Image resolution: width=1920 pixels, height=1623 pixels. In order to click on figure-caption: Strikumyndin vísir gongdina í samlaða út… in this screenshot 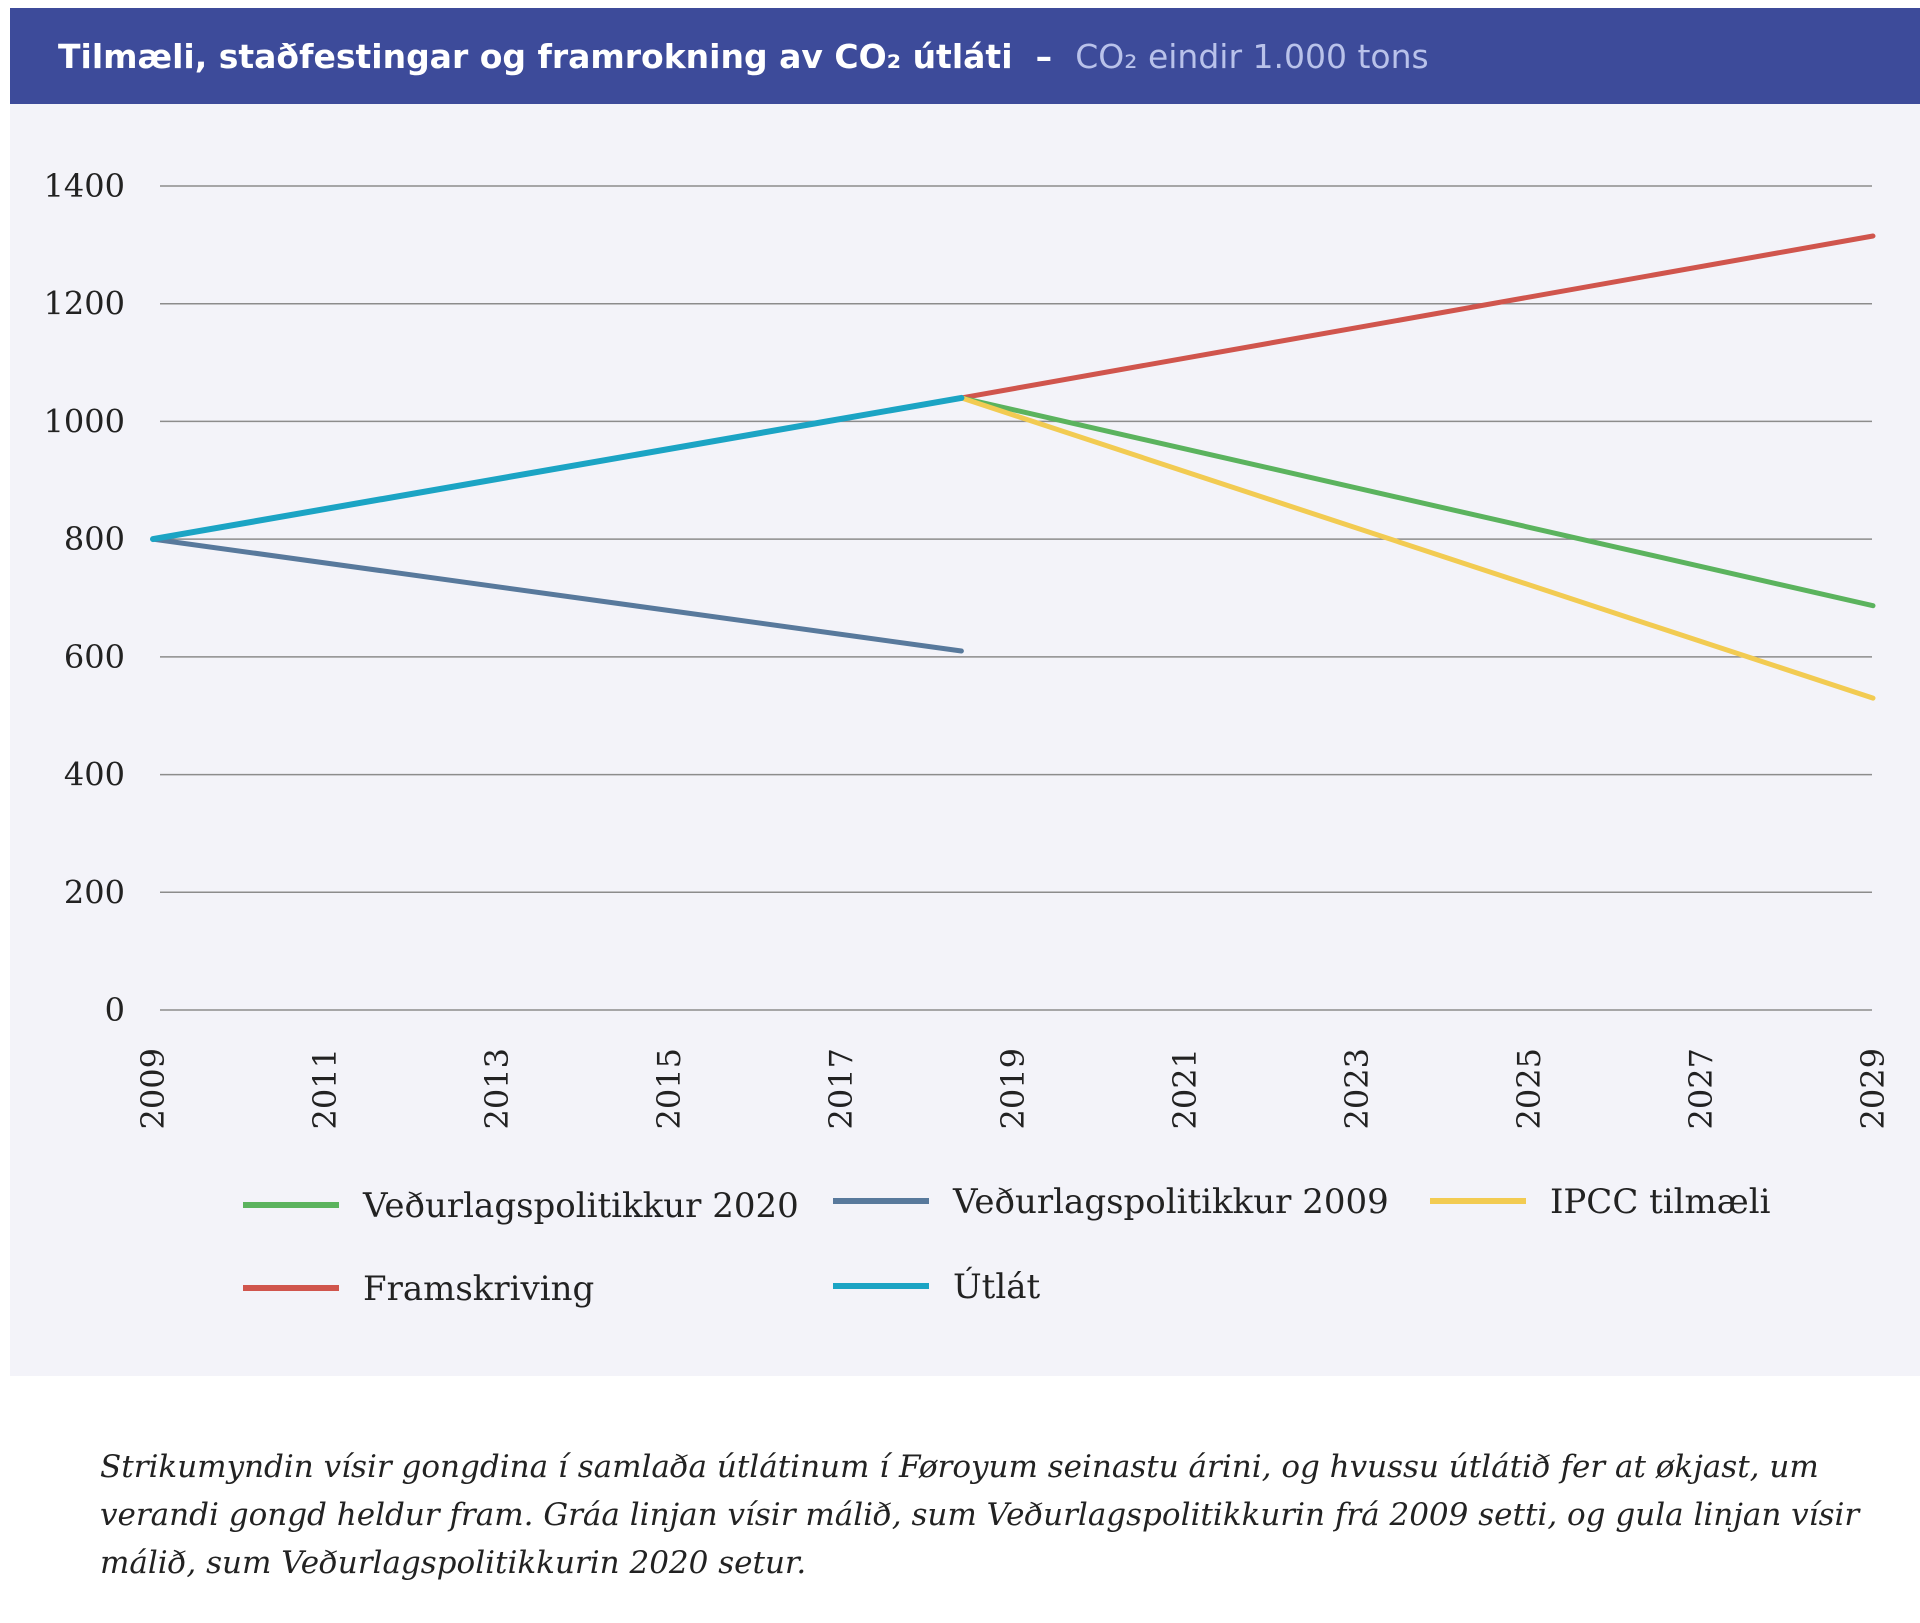, I will do `click(980, 1515)`.